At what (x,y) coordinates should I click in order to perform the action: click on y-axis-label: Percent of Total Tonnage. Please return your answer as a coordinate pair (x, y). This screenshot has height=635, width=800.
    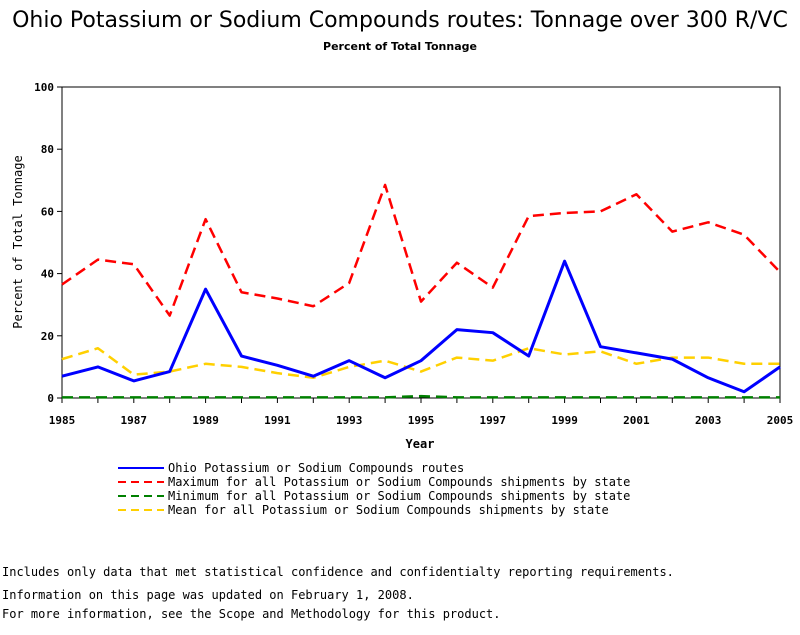
    Looking at the image, I should click on (18, 241).